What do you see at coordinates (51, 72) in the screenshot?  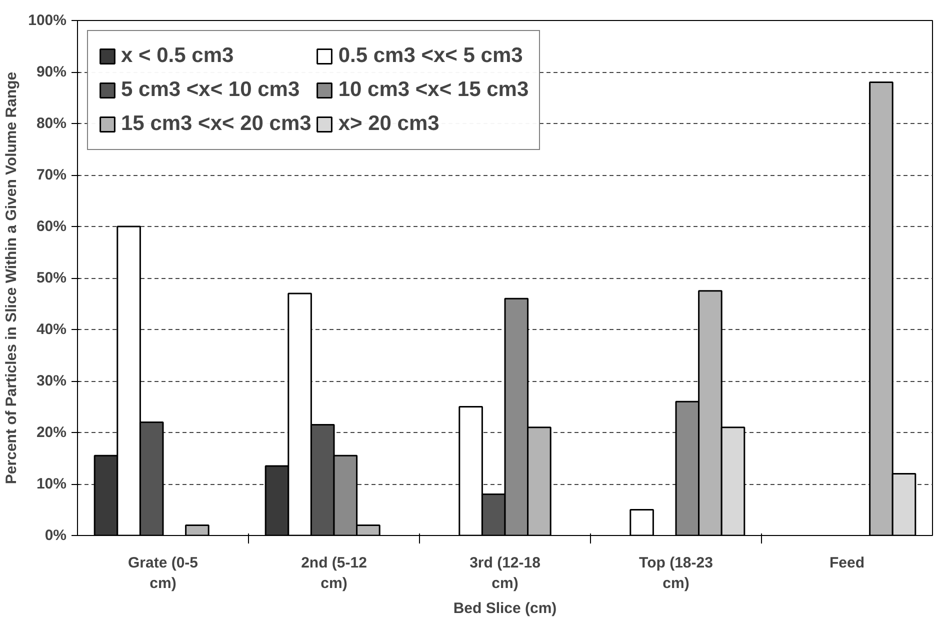 I see `y-tick-label: 90%` at bounding box center [51, 72].